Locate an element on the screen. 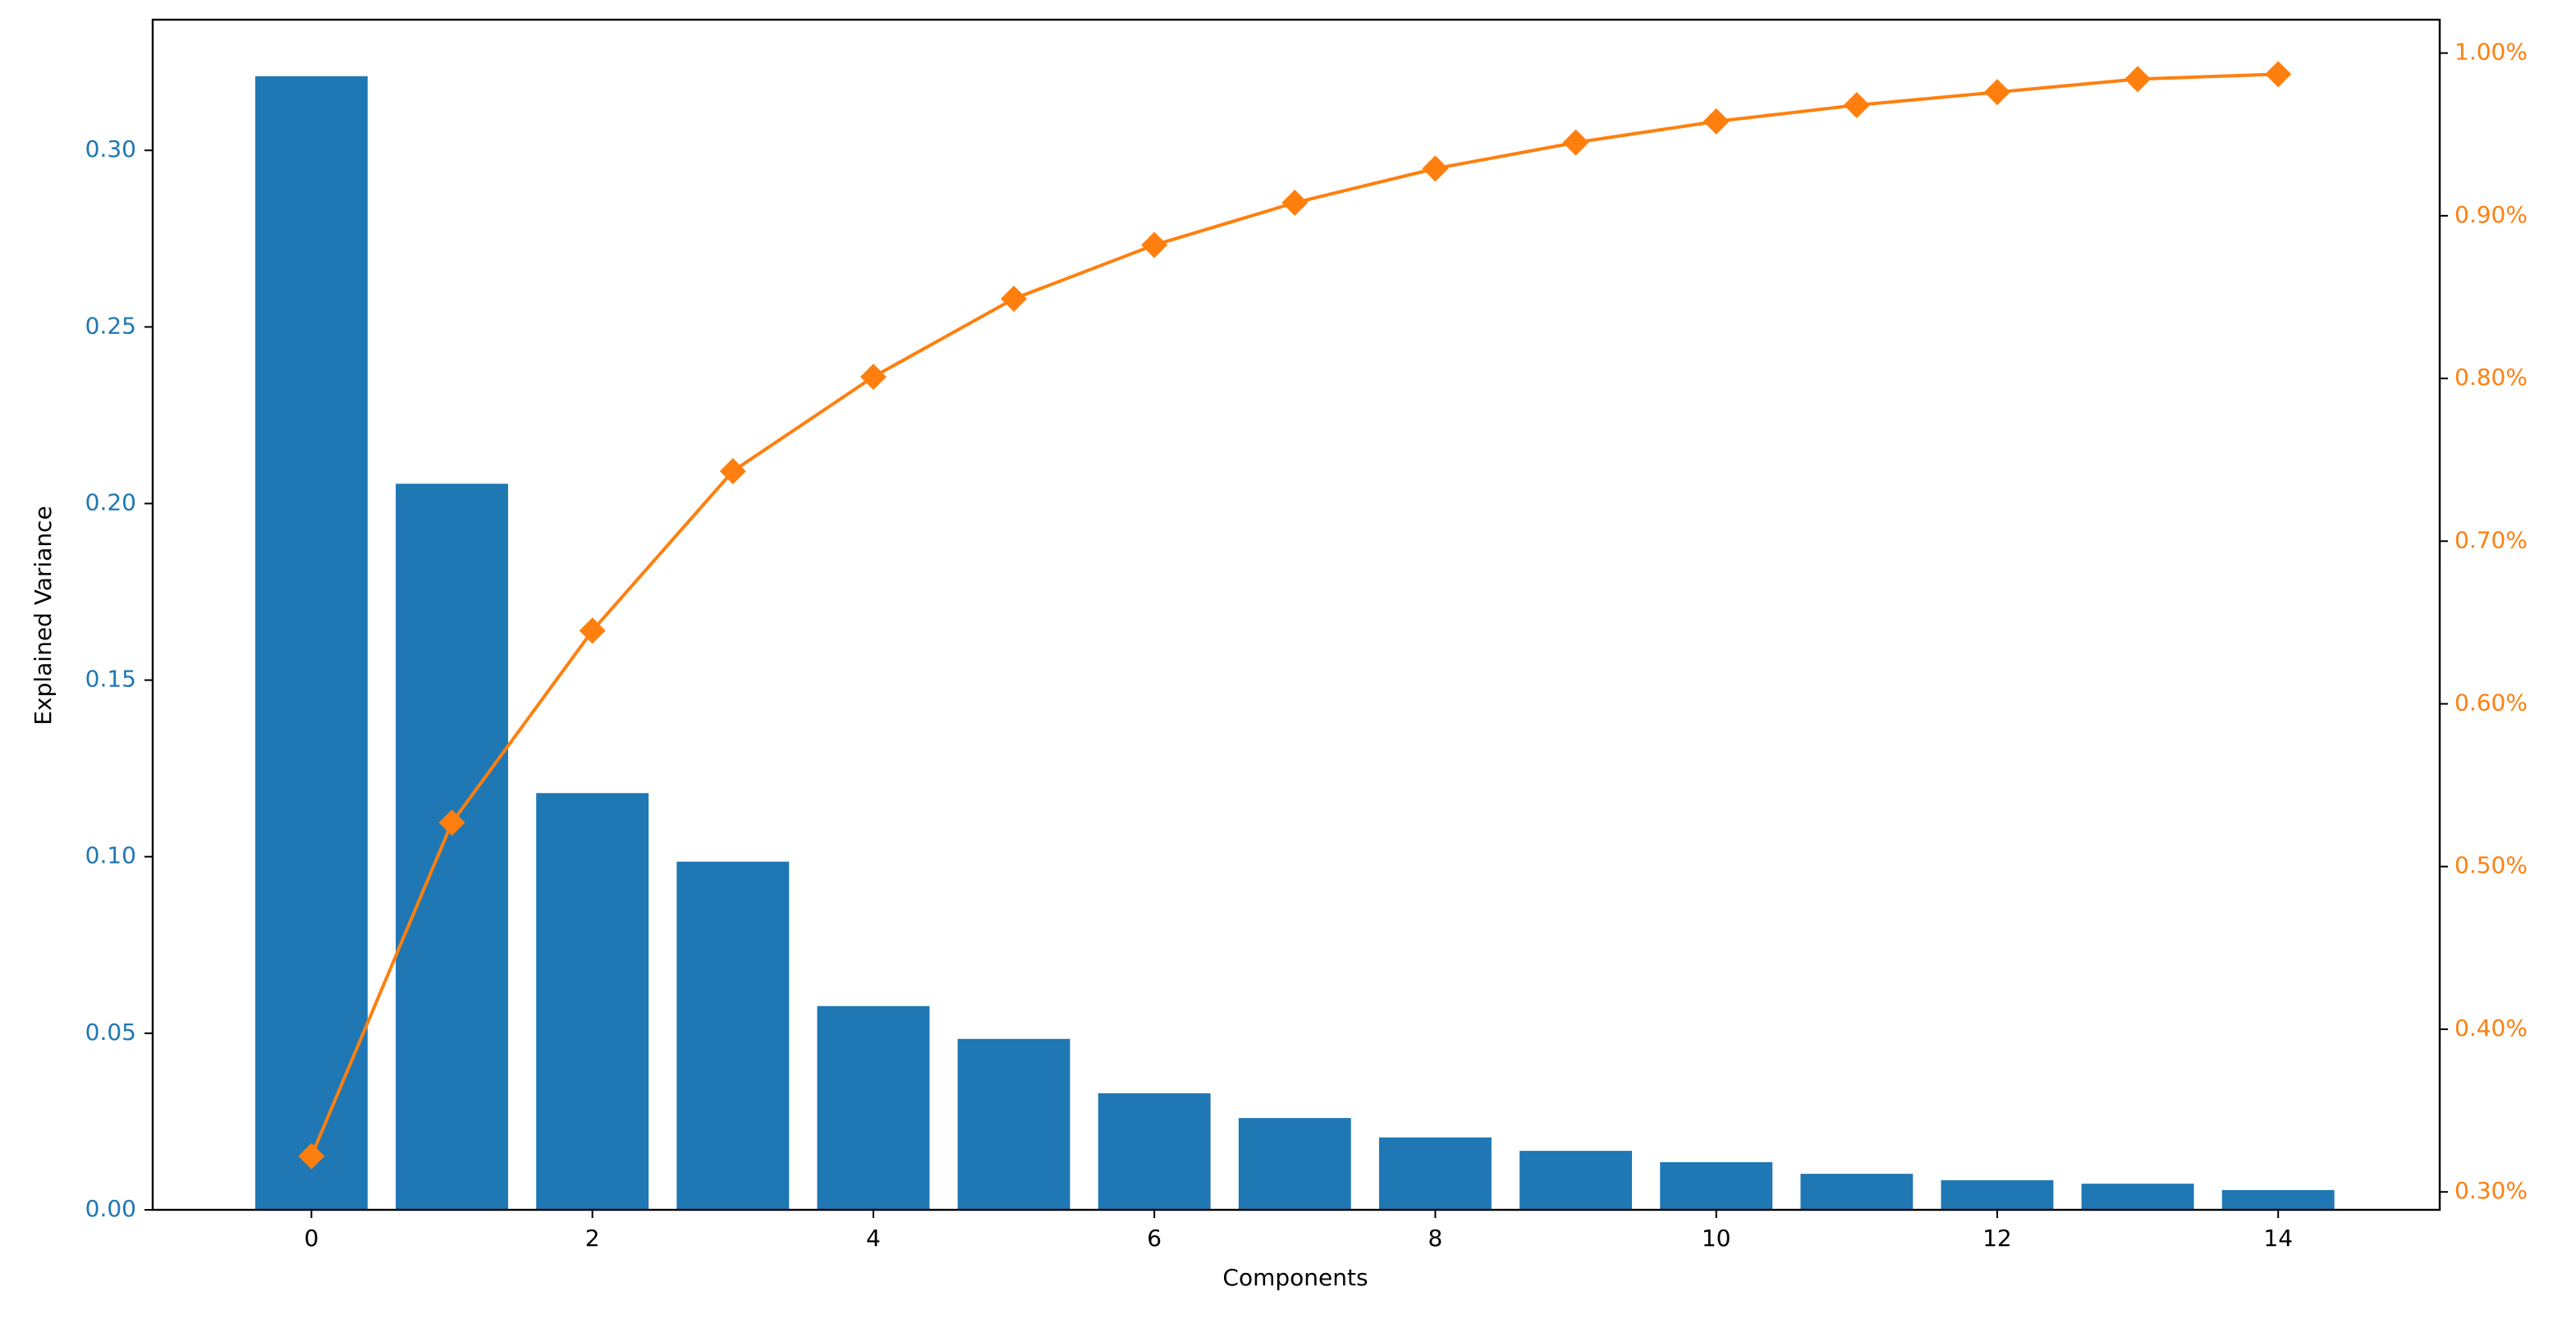 This screenshot has height=1319, width=2576. x-tick-label: 2 is located at coordinates (592, 1239).